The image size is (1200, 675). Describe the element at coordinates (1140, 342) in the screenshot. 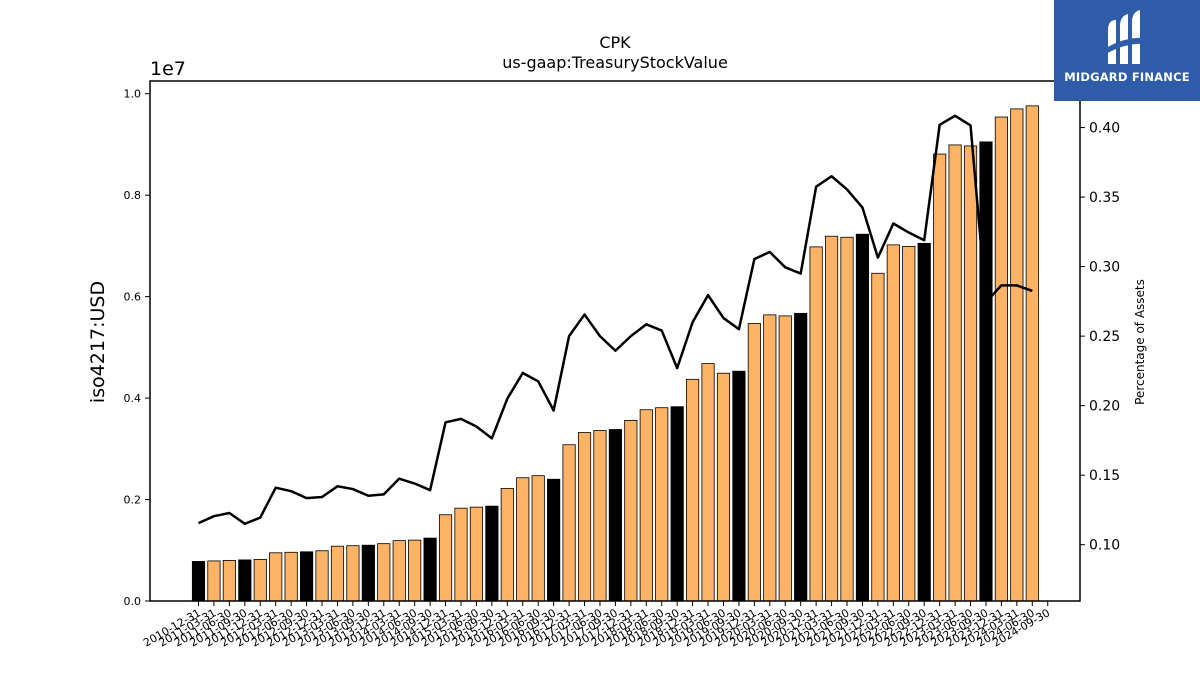

I see `y2-axis-label: Percentage of Assets` at that location.